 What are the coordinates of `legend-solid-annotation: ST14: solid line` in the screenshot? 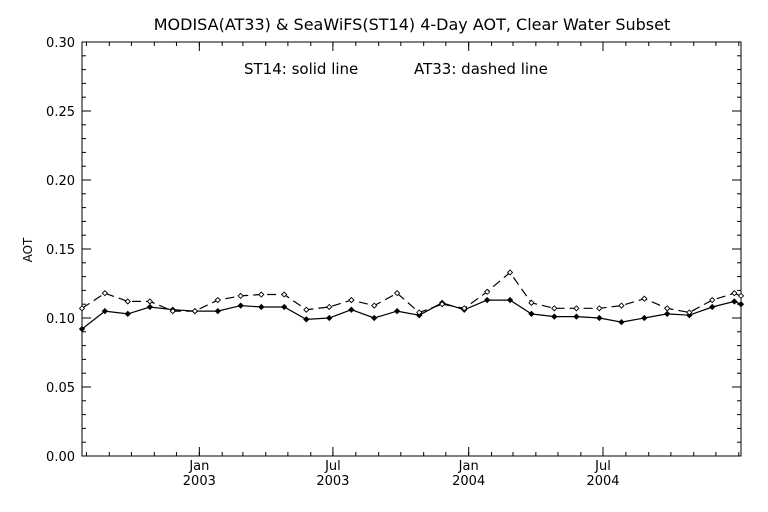 It's located at (301, 69).